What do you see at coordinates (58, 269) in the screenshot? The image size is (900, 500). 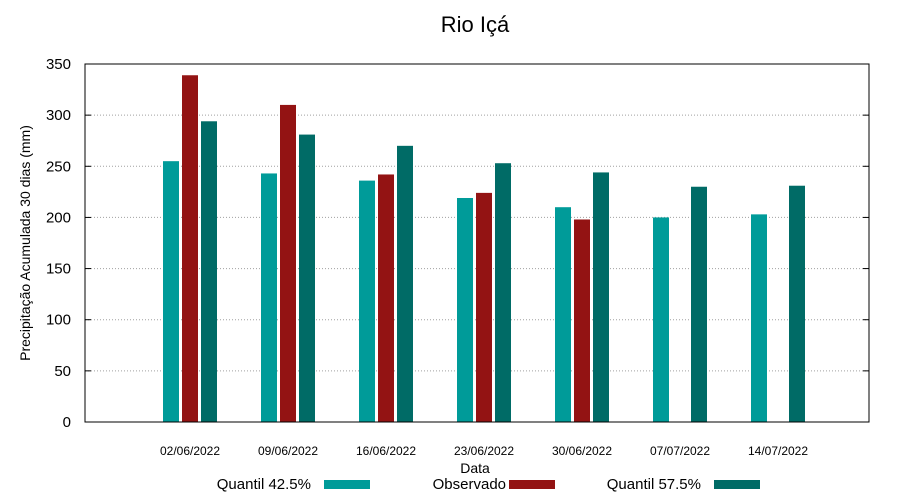 I see `y-tick-label: 150` at bounding box center [58, 269].